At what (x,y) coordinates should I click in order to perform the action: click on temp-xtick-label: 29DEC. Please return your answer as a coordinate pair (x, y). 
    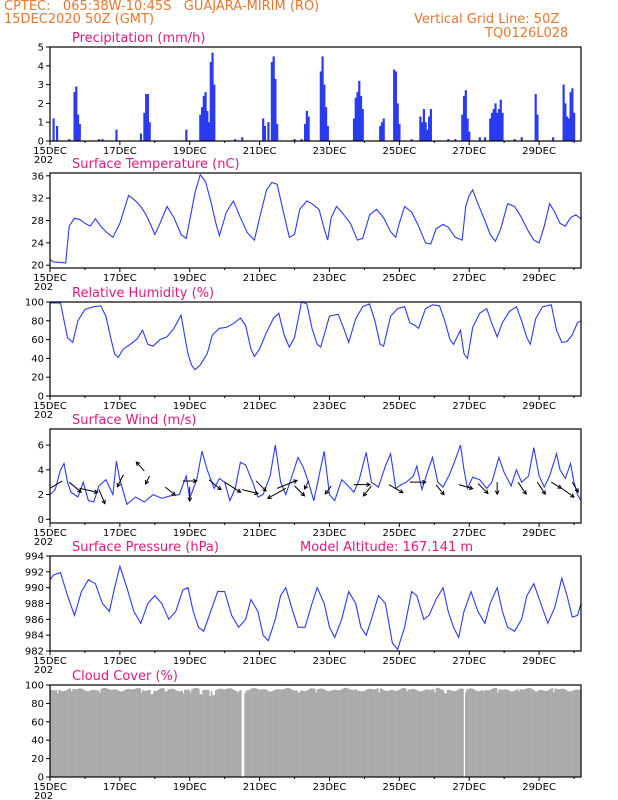
    Looking at the image, I should click on (539, 278).